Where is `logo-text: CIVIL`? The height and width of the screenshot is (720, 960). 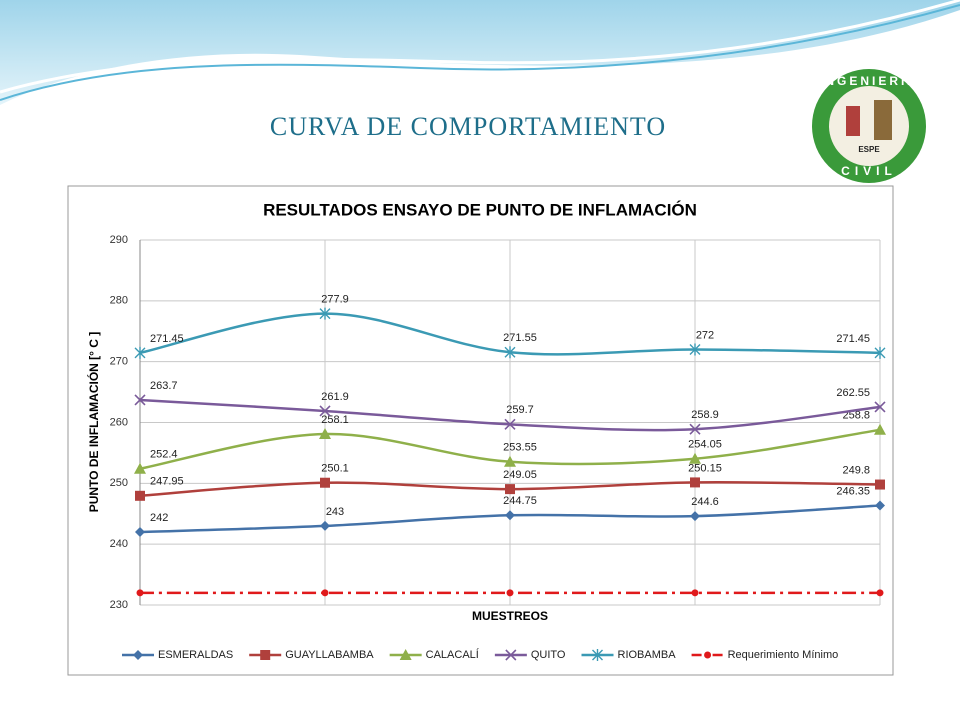 logo-text: CIVIL is located at coordinates (869, 171).